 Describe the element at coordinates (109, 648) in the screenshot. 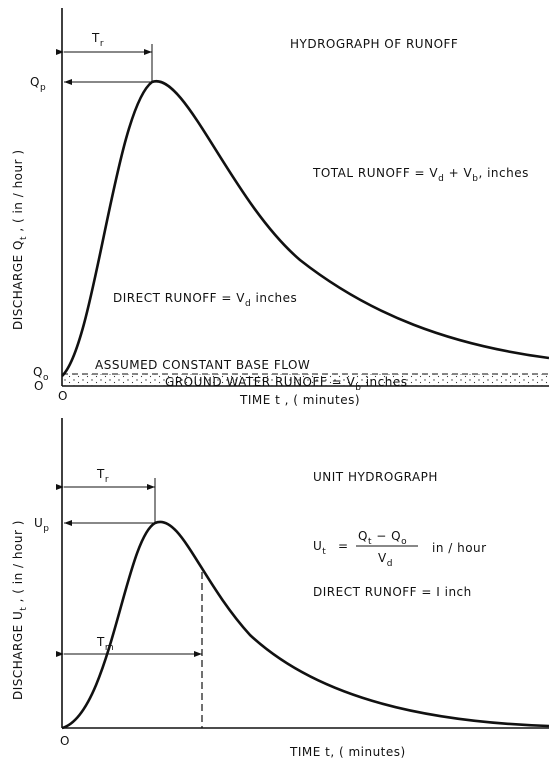

I see `subscript: m` at that location.